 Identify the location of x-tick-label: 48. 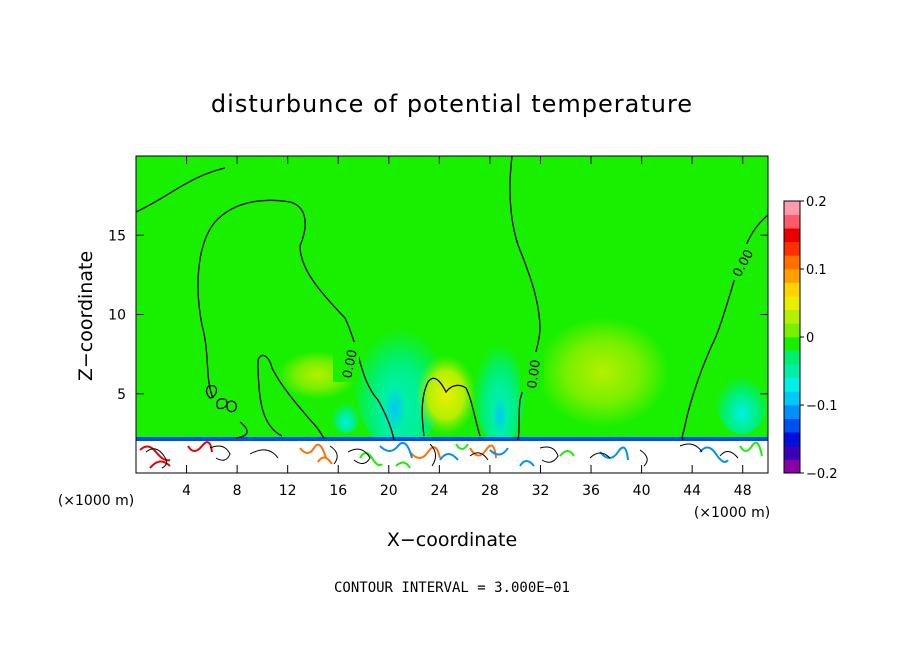
(743, 491).